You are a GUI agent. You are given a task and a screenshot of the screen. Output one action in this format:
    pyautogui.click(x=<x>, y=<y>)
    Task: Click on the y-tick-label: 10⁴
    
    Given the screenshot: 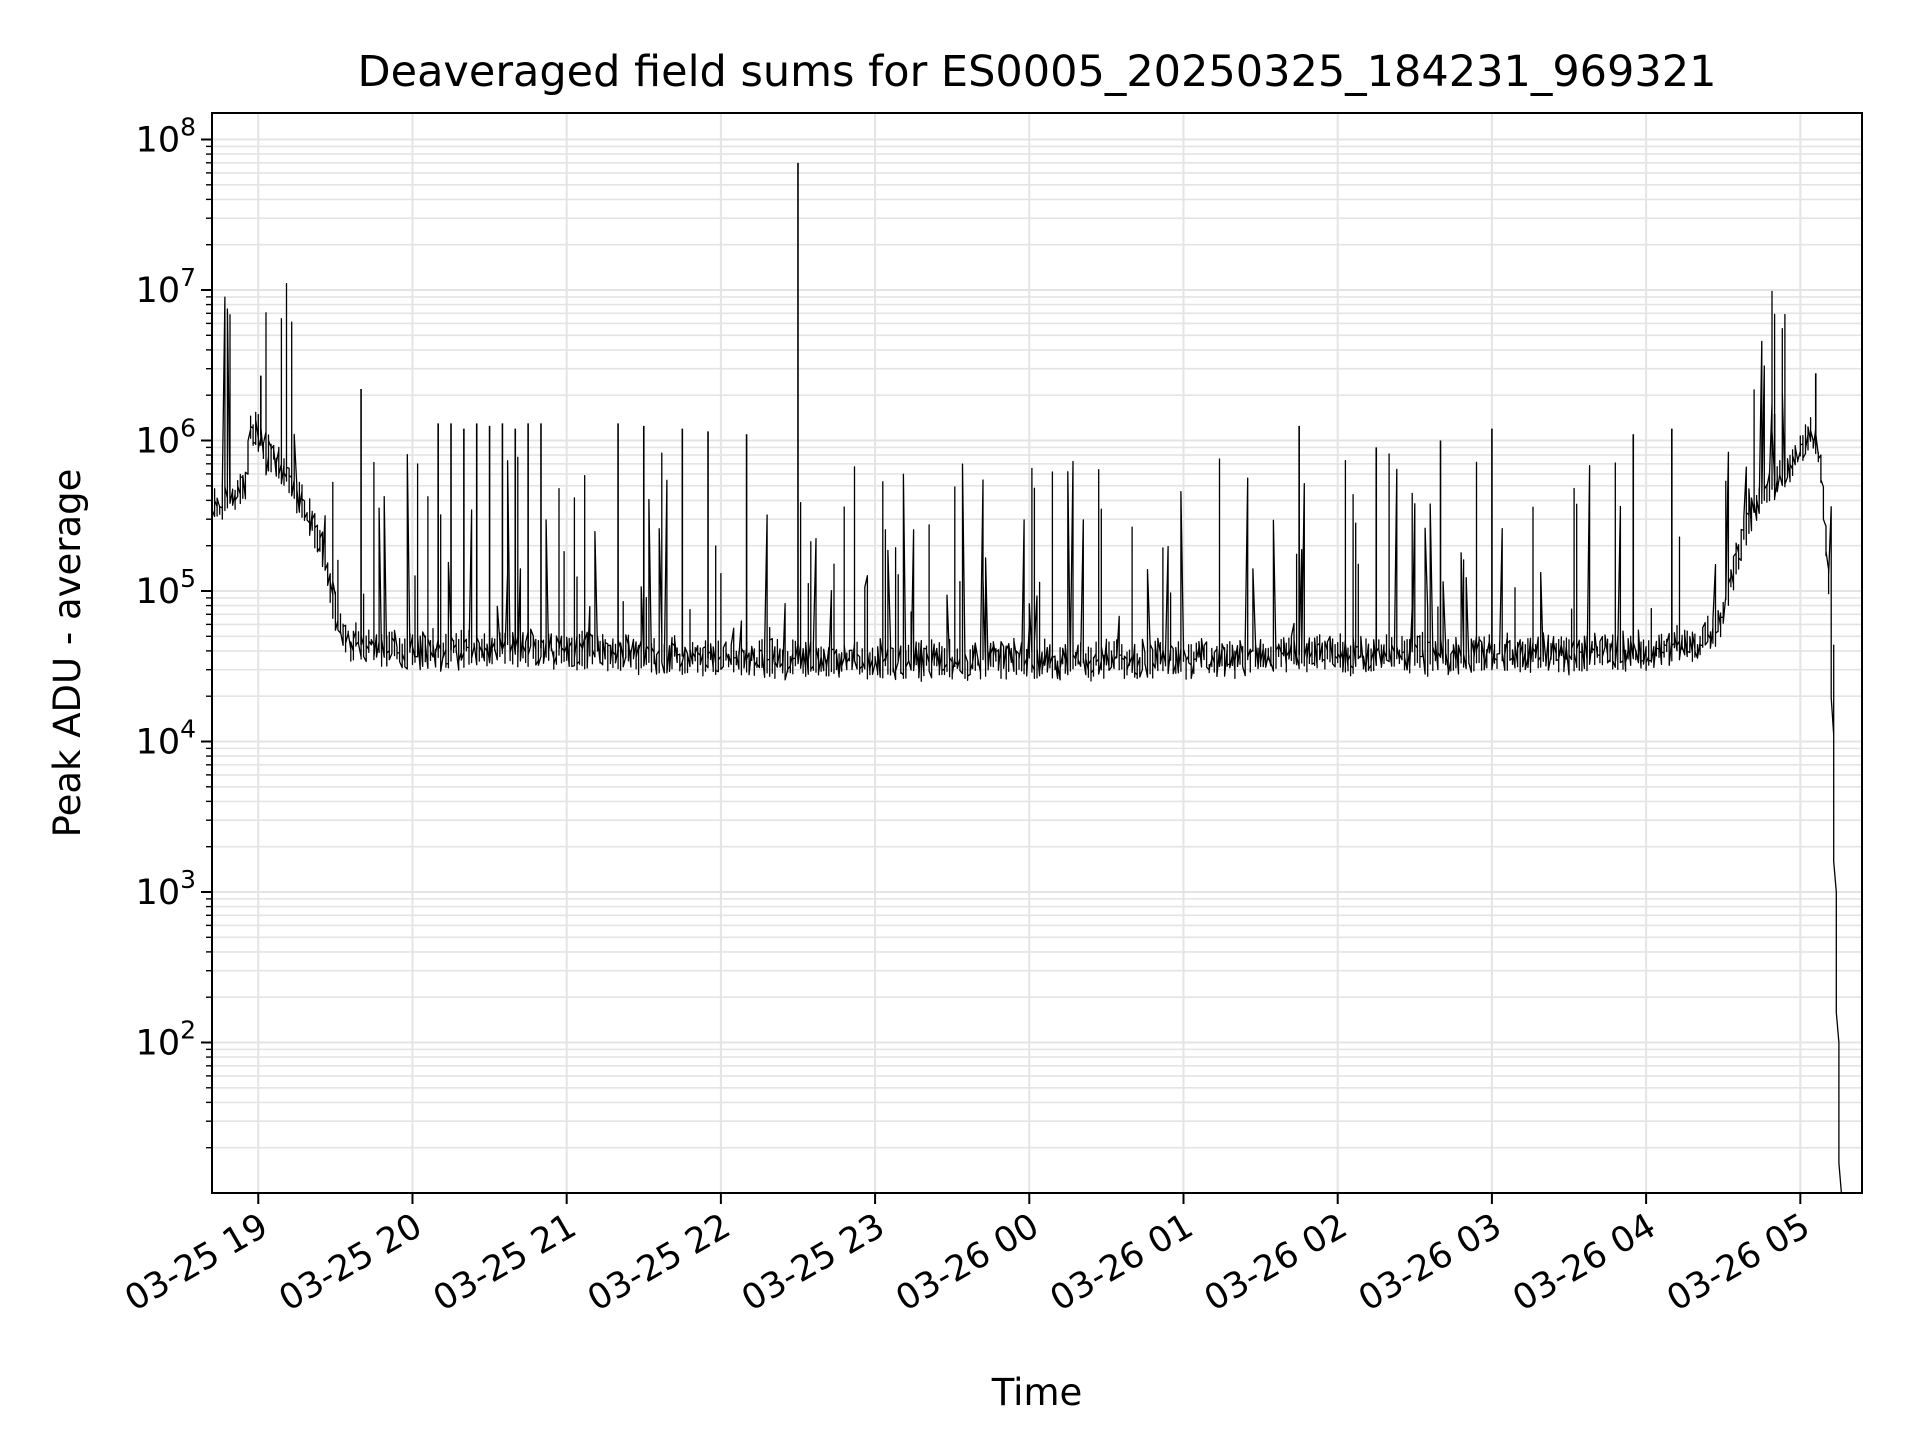 What is the action you would take?
    pyautogui.click(x=166, y=739)
    